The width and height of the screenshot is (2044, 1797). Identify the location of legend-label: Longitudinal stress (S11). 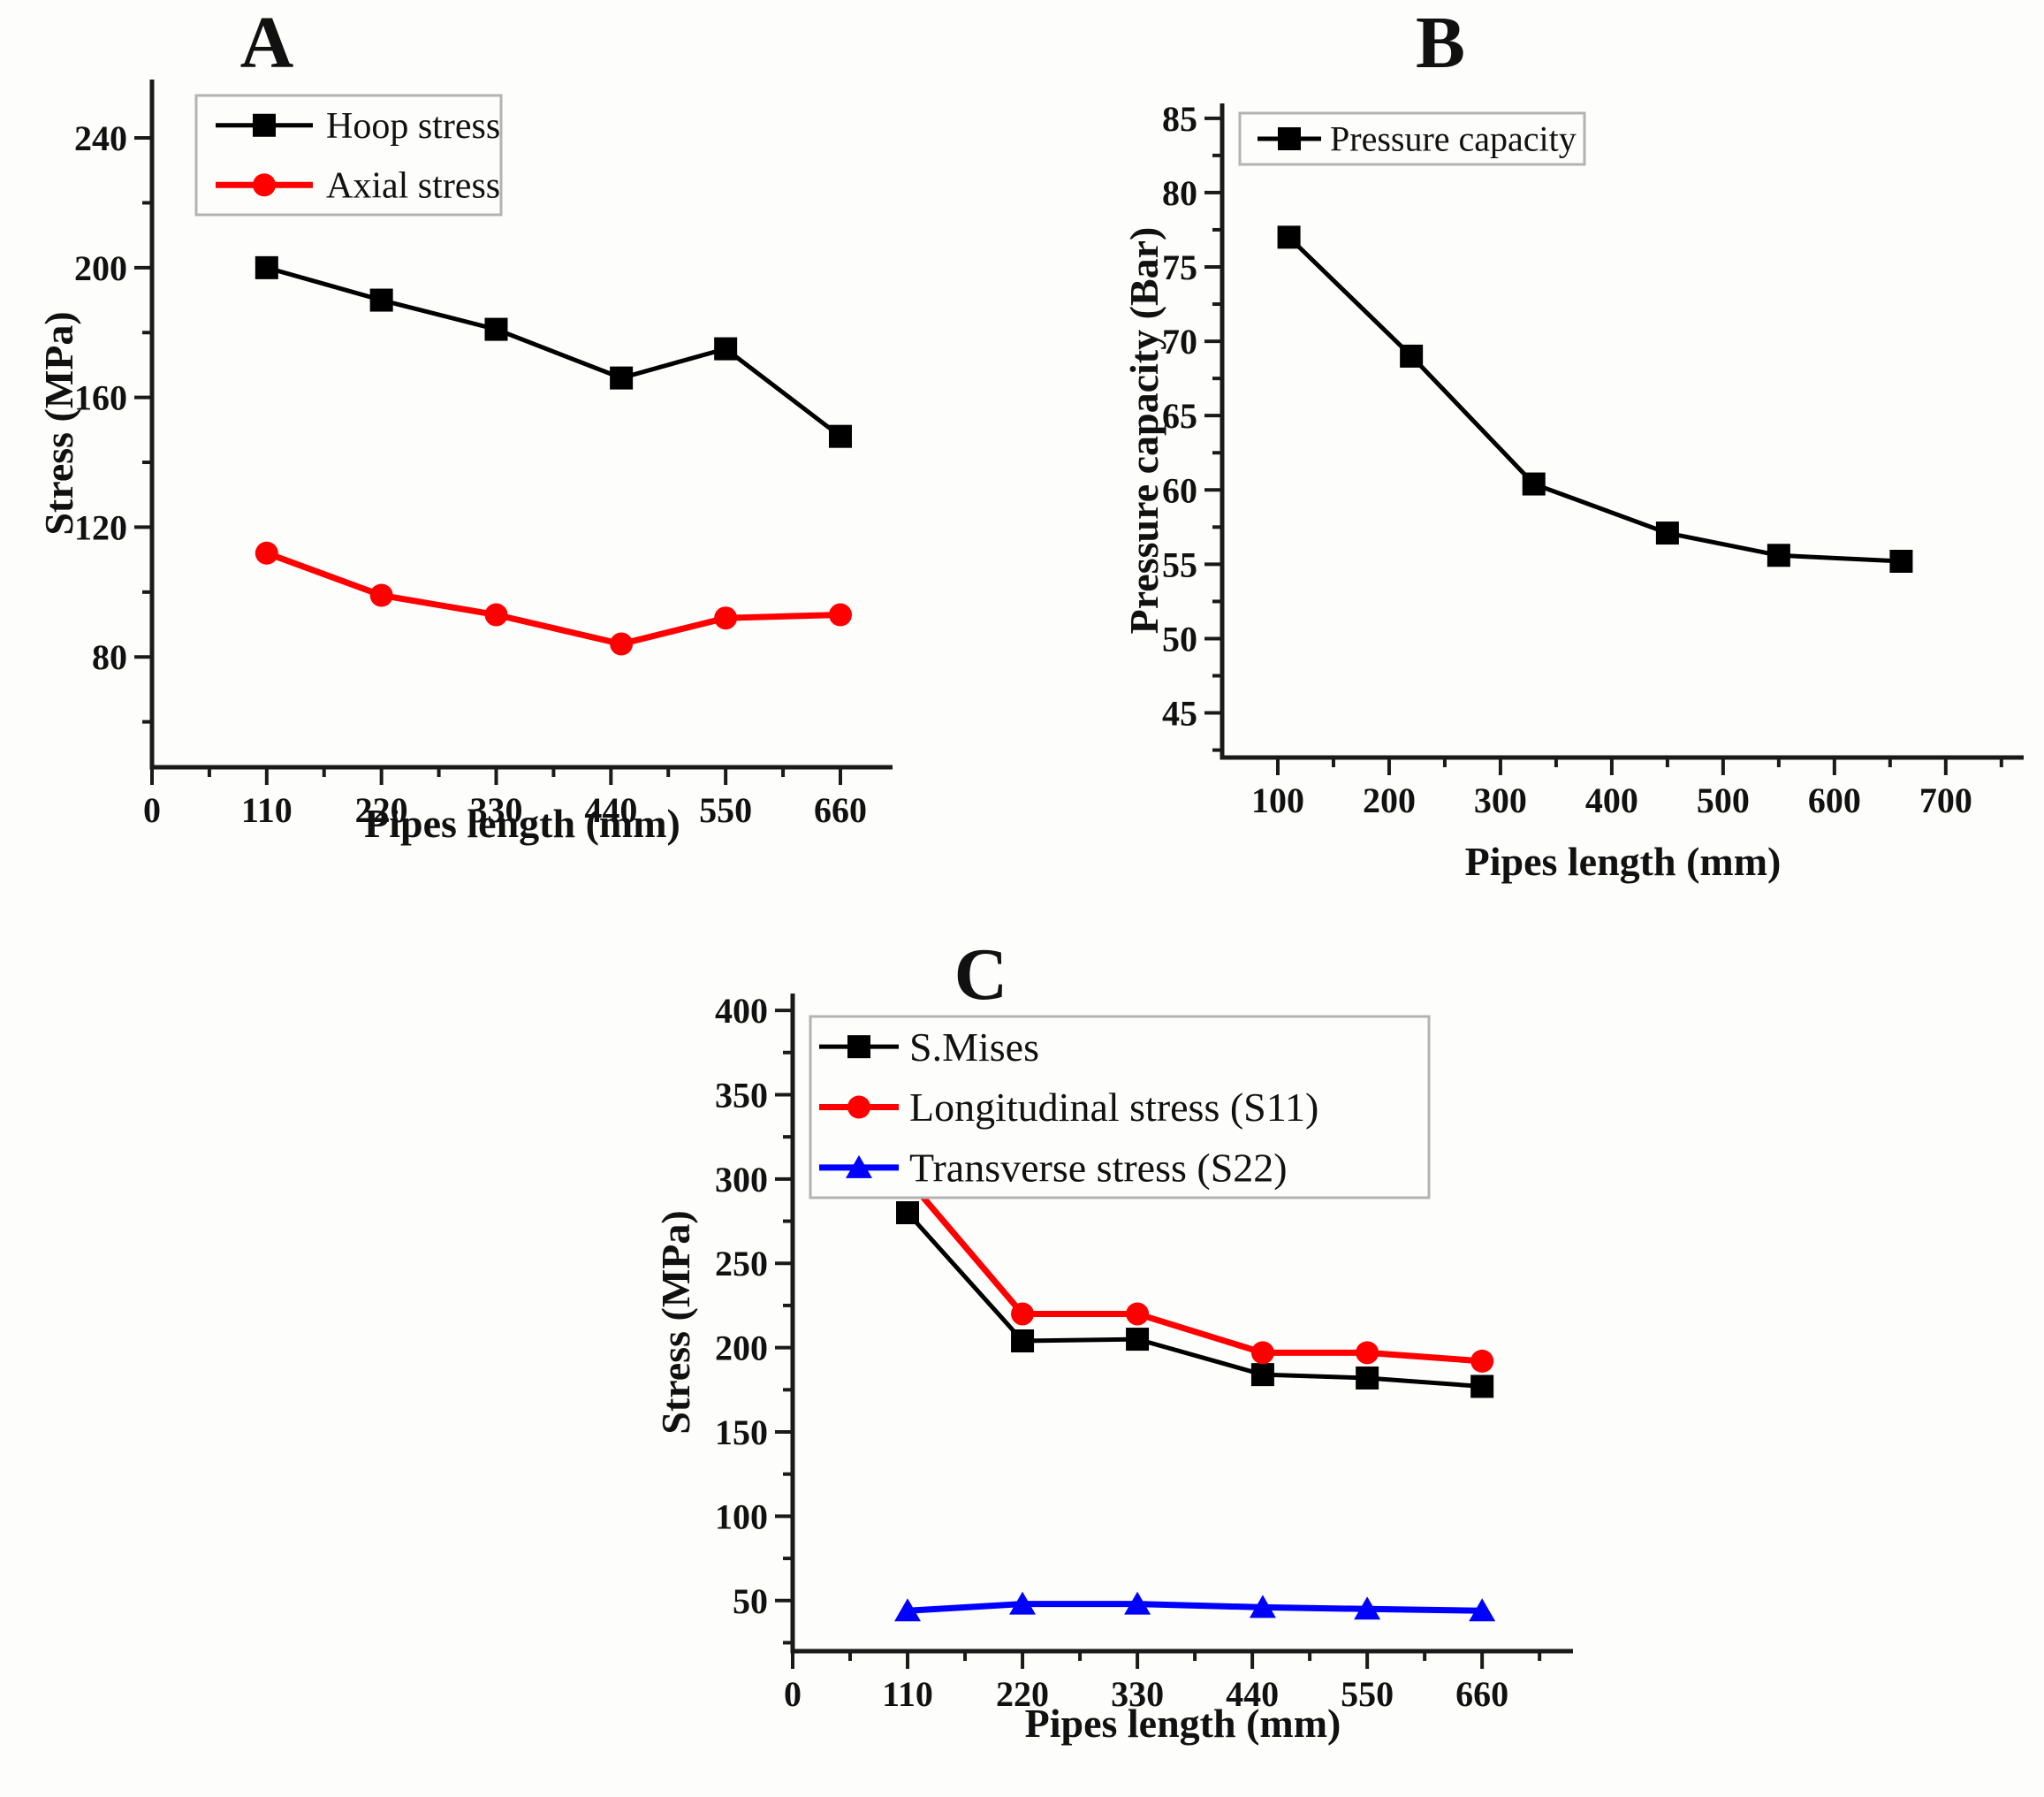
(1113, 1108).